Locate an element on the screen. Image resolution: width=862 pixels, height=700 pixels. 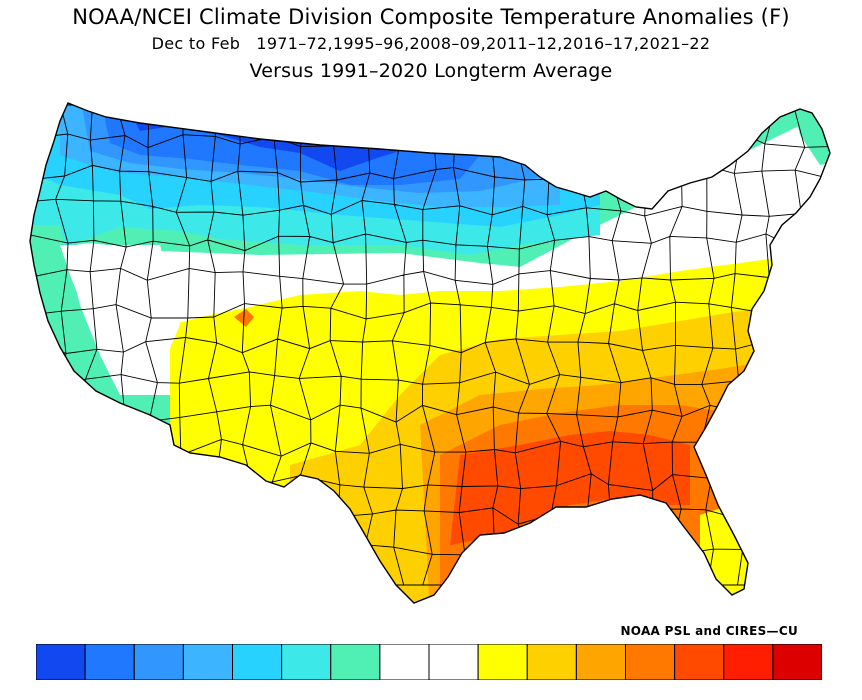
colorbar is located at coordinates (429, 662).